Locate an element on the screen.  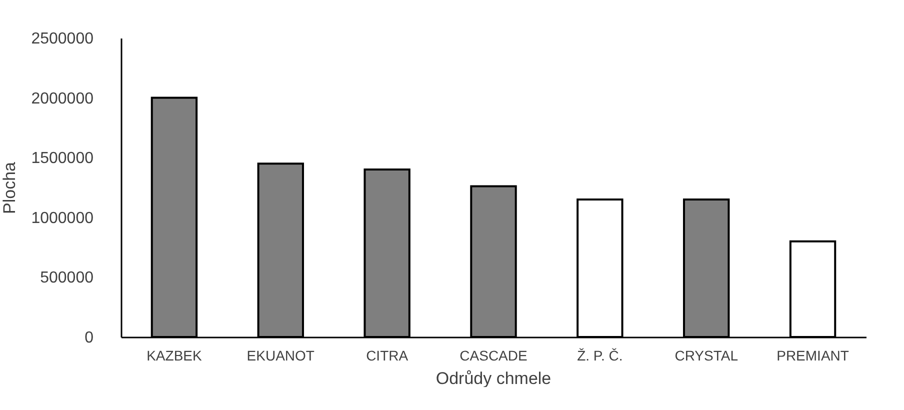
y-tick-label: 2500000 is located at coordinates (62, 39).